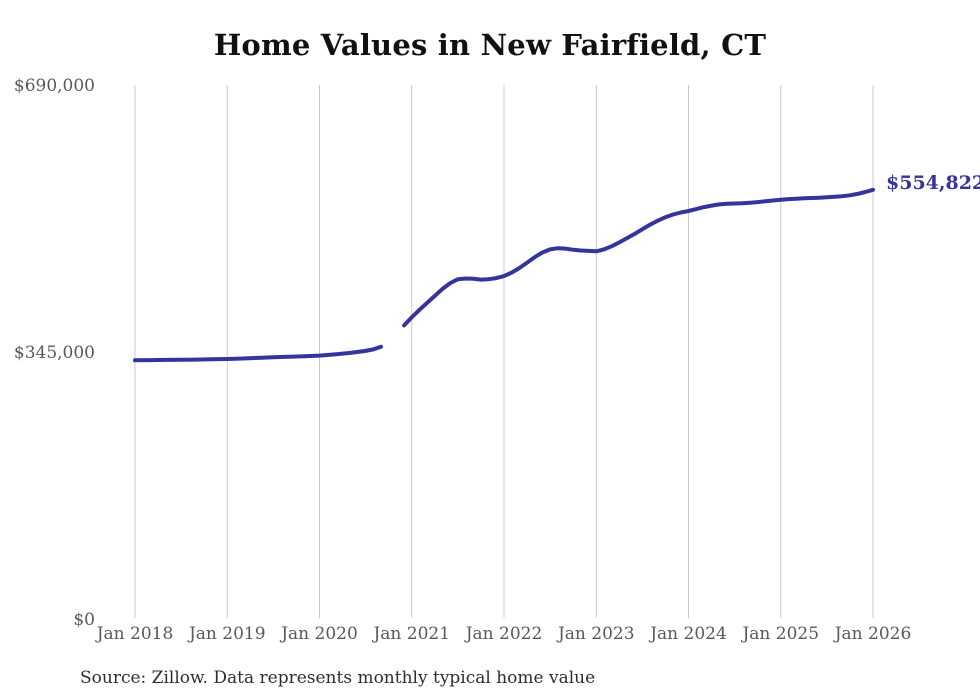  I want to click on x-axis-label-jan-2020: Jan 2020, so click(319, 634).